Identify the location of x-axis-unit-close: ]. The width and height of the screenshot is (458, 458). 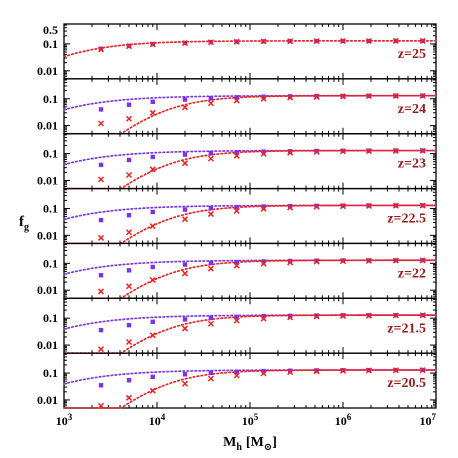
(274, 442).